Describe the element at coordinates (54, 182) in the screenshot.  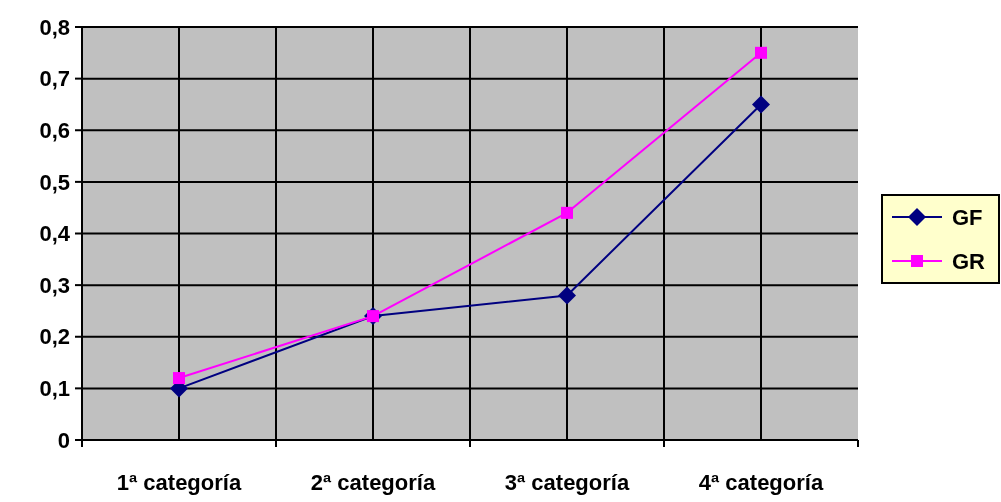
I see `y-tick-label: 0,5` at that location.